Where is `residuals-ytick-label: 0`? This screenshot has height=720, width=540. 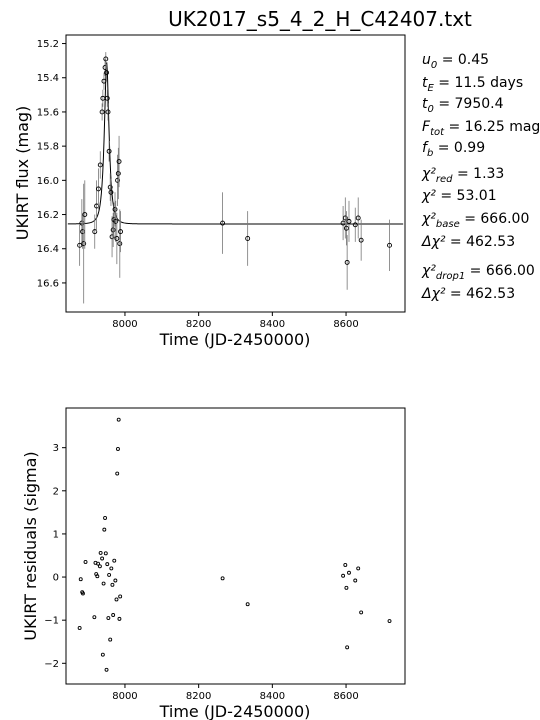 residuals-ytick-label: 0 is located at coordinates (56, 578).